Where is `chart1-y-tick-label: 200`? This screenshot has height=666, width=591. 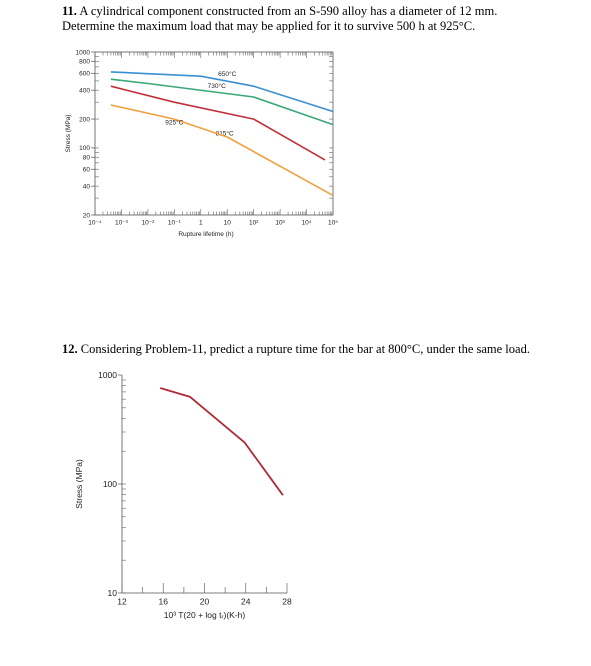
chart1-y-tick-label: 200 is located at coordinates (84, 119).